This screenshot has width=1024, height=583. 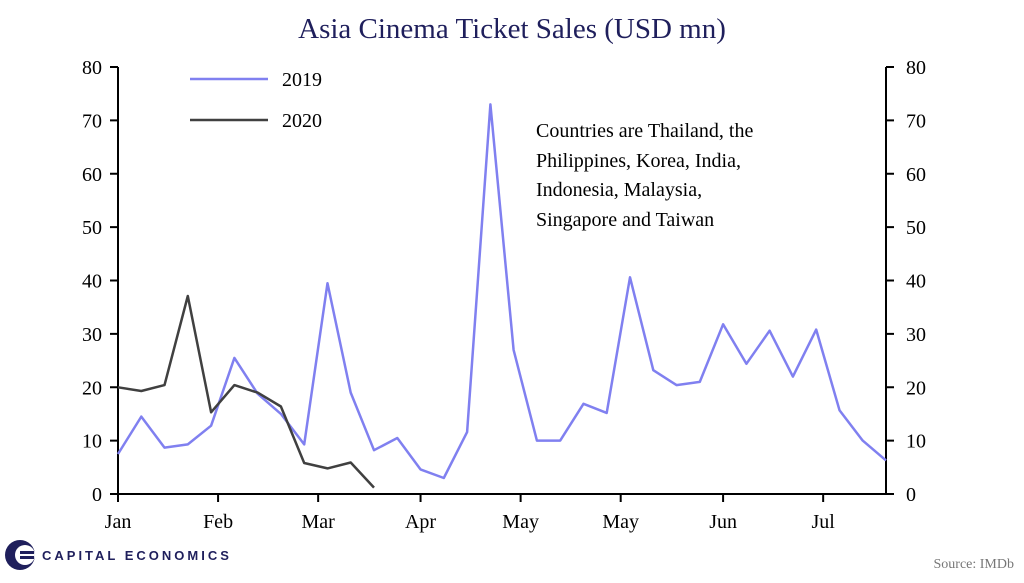 What do you see at coordinates (137, 555) in the screenshot?
I see `brand-name: CAPITAL ECONOMICS` at bounding box center [137, 555].